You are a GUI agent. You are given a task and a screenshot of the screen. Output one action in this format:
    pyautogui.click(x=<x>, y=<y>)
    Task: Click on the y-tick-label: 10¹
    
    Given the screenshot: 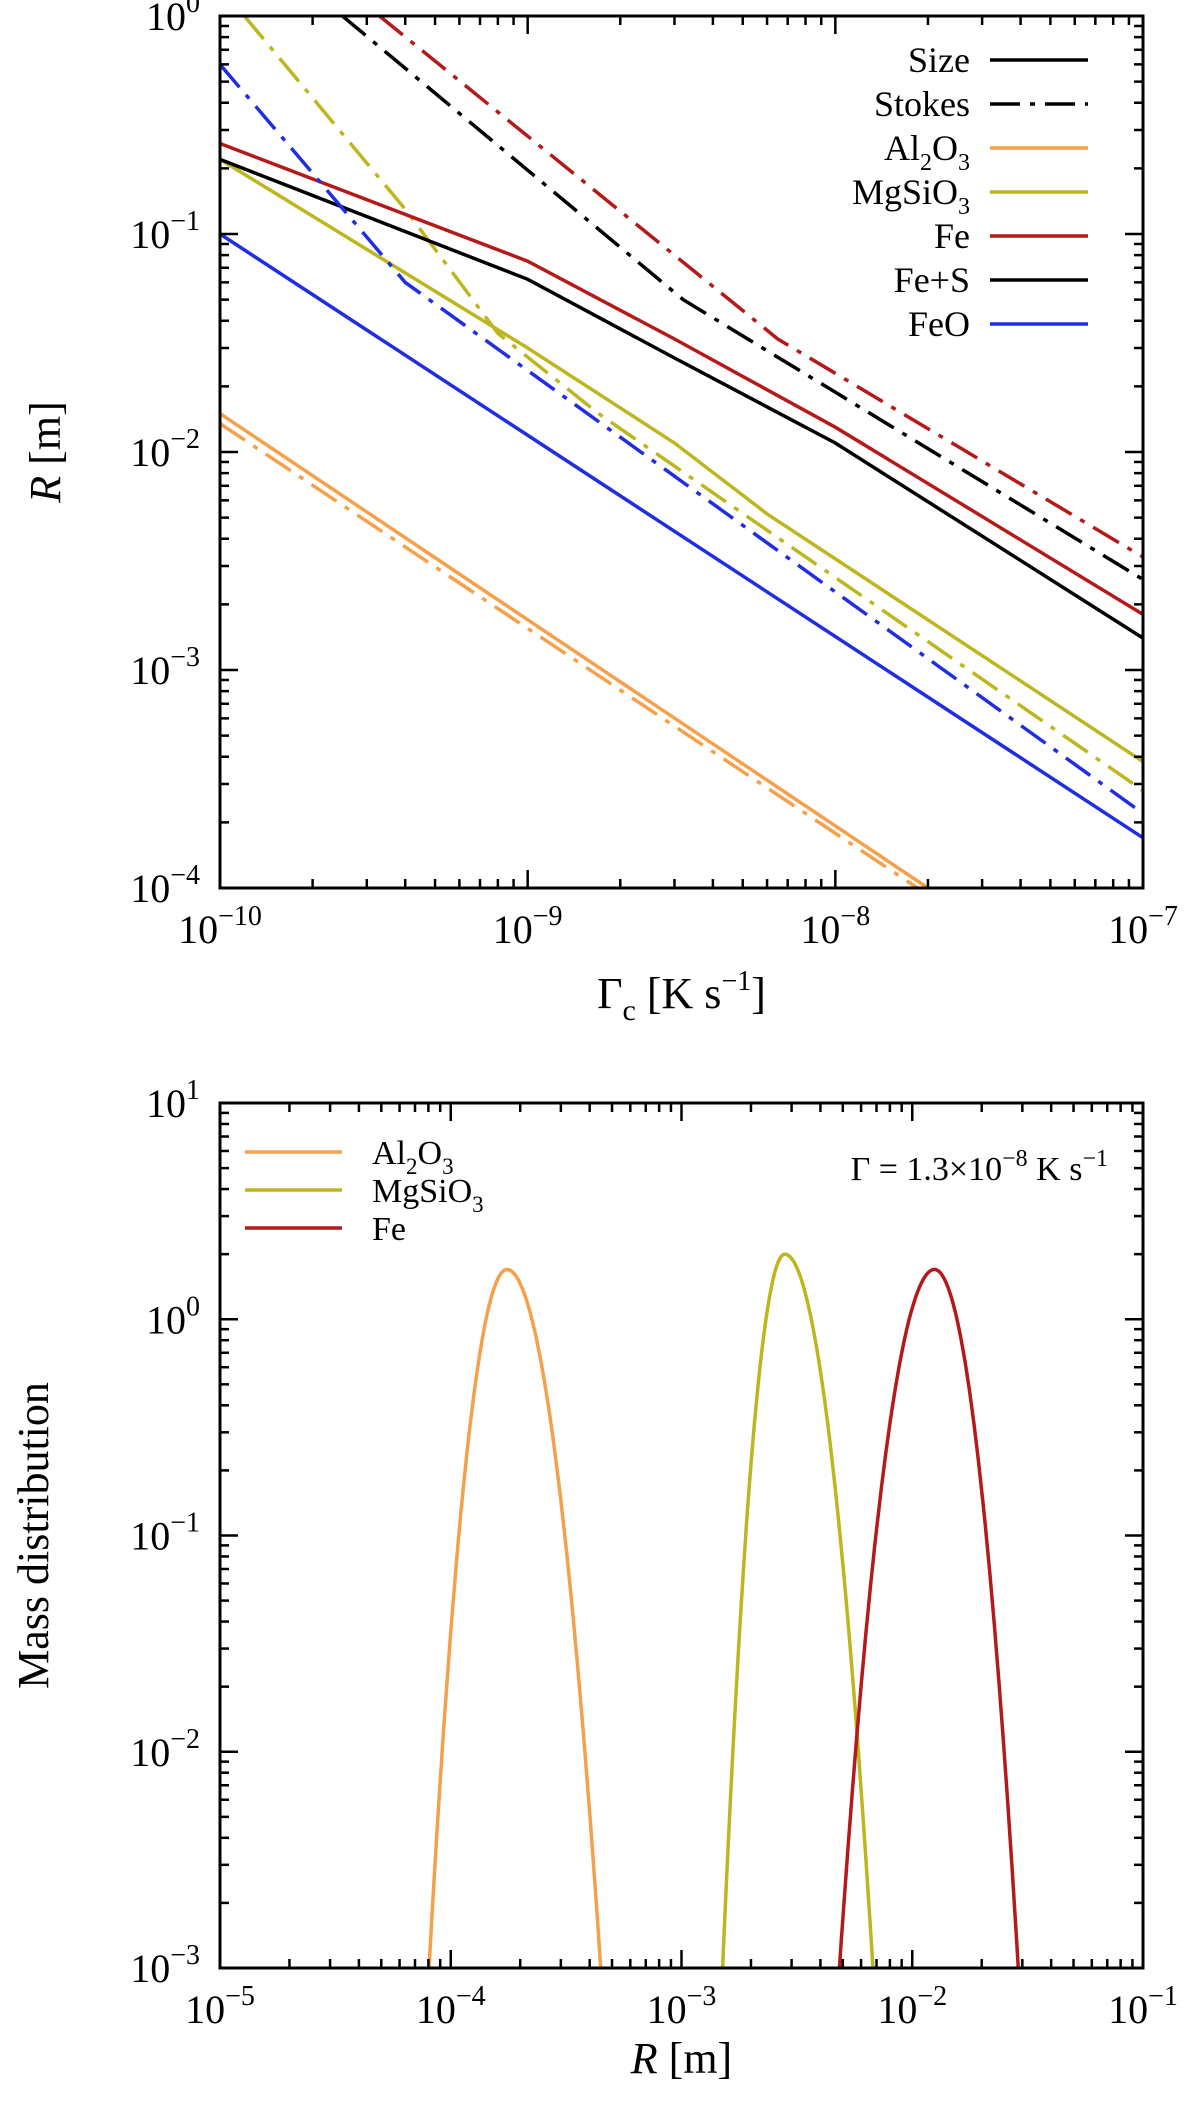 What is the action you would take?
    pyautogui.click(x=173, y=1100)
    